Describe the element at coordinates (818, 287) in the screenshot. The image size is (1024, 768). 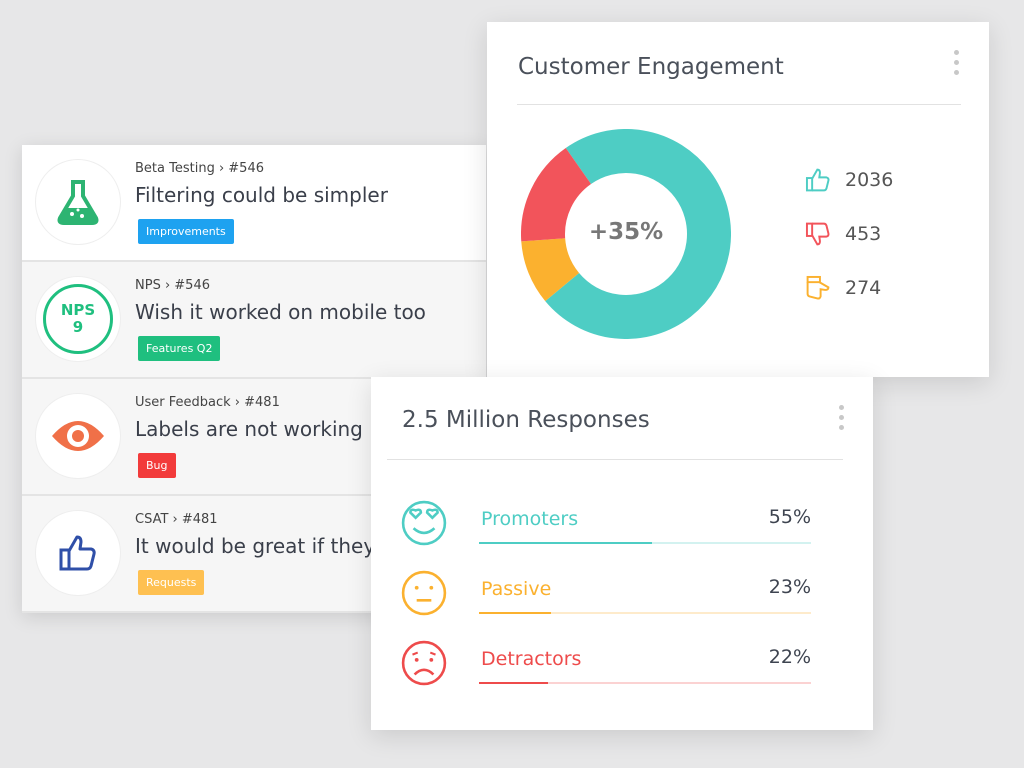
I see `thumbs-sideways-icon` at that location.